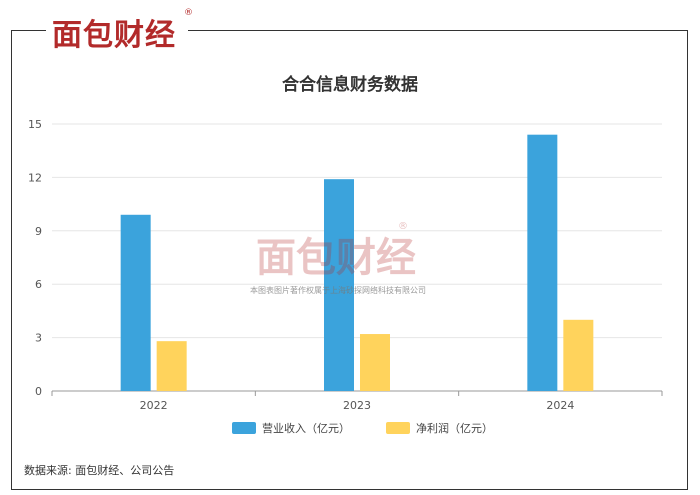 The image size is (700, 495). I want to click on y-tick-label: 15, so click(35, 124).